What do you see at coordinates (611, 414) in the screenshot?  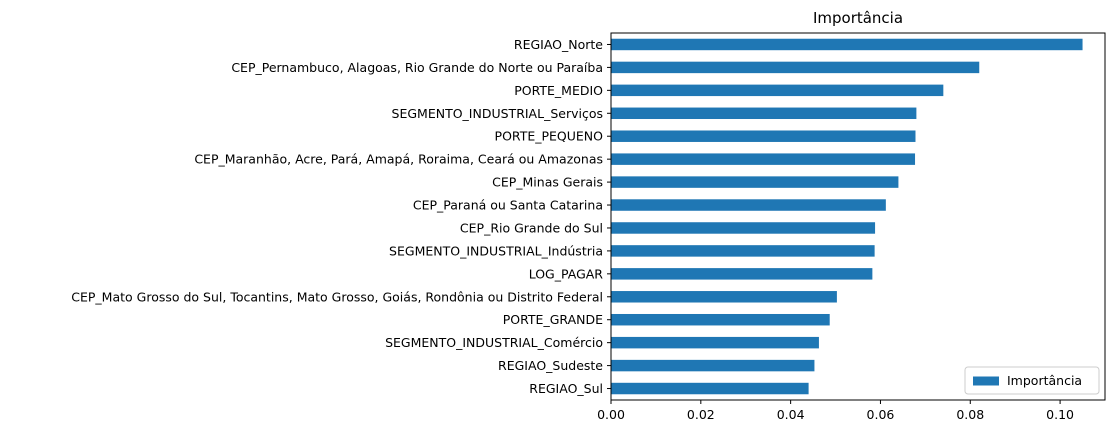 I see `x-tick-label: 0.00` at bounding box center [611, 414].